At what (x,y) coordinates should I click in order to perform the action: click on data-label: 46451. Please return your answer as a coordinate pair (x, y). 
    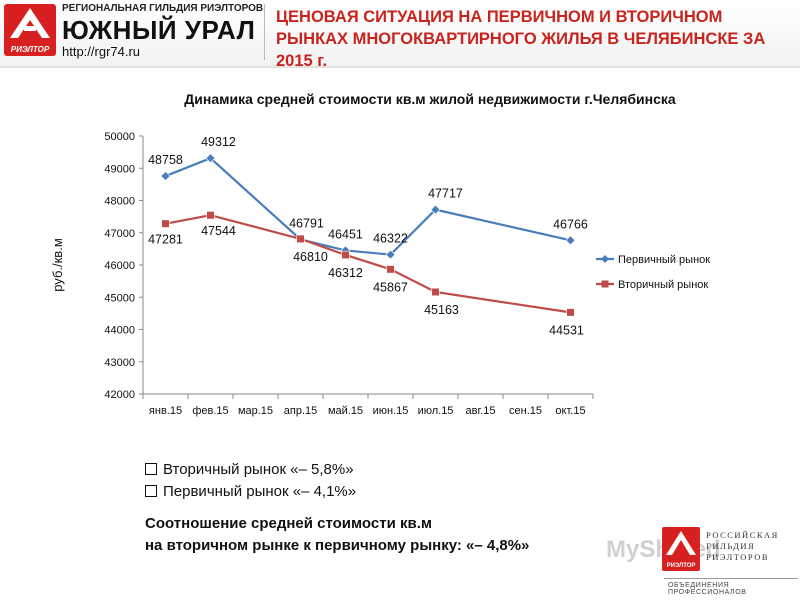
    Looking at the image, I should click on (345, 234).